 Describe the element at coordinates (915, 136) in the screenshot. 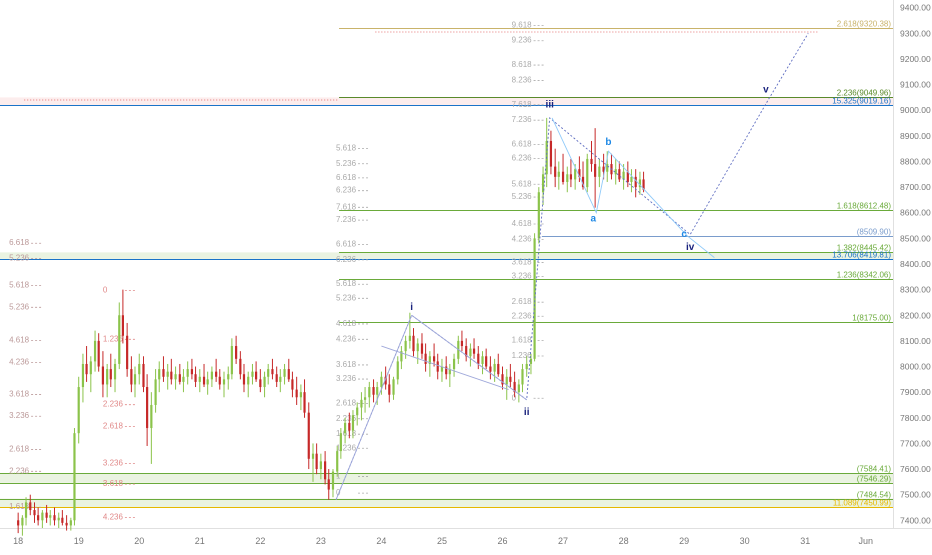

I see `price-tick-label: 8900.00` at that location.